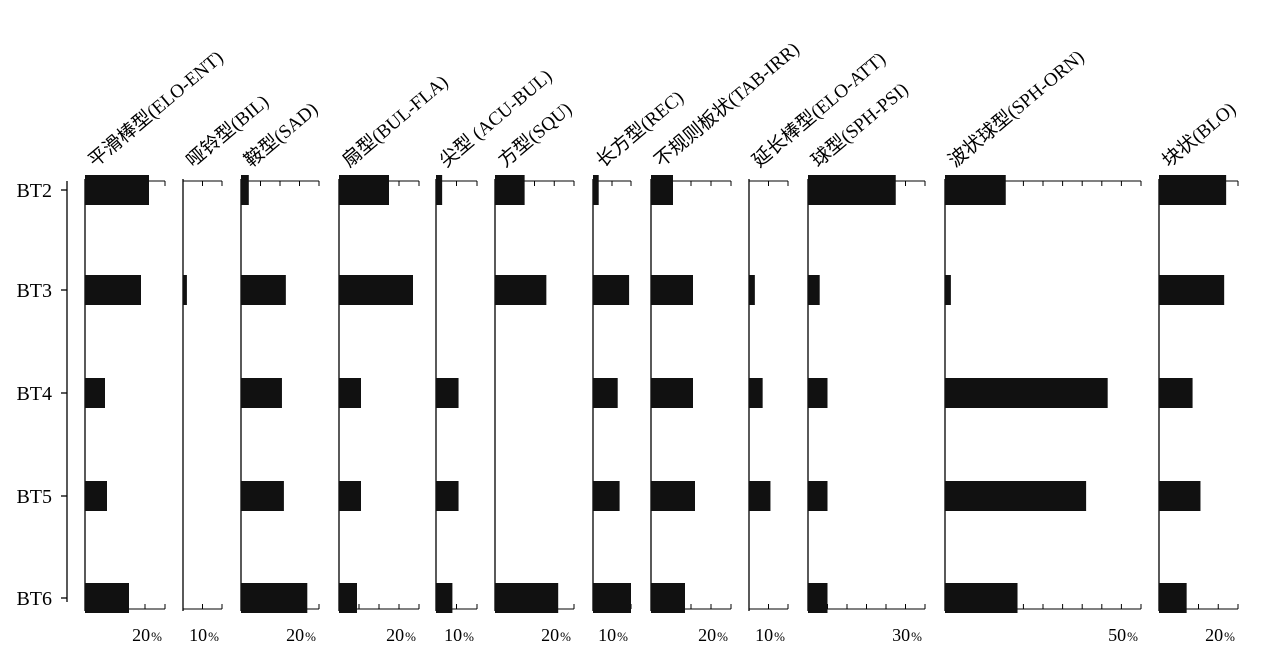 The width and height of the screenshot is (1269, 670). What do you see at coordinates (901, 635) in the screenshot?
I see `axis-max-value: 30` at bounding box center [901, 635].